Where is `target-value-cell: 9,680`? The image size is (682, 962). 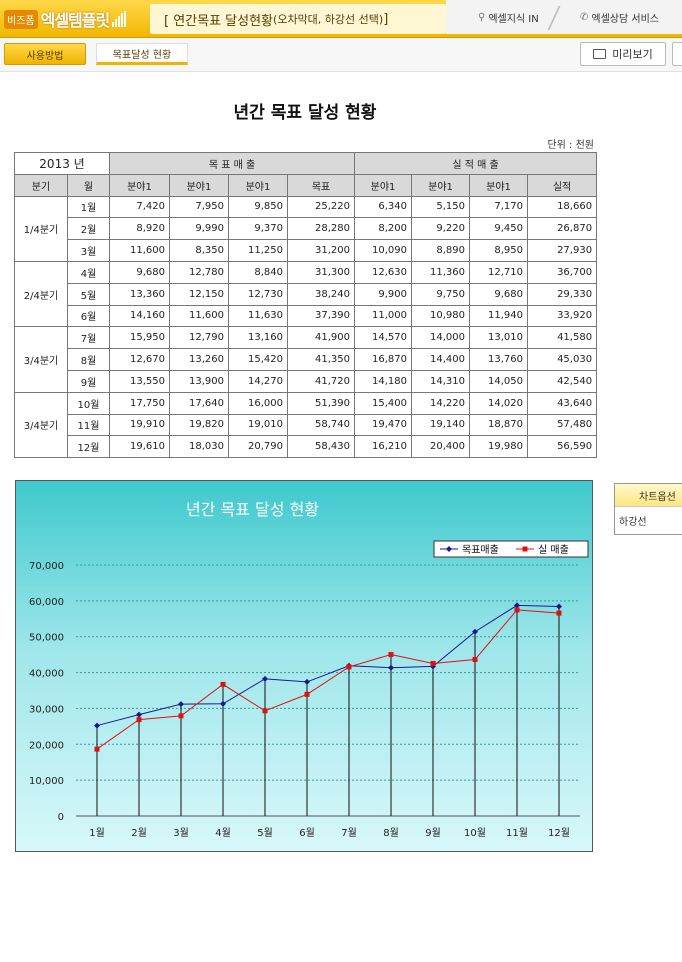 target-value-cell: 9,680 is located at coordinates (139, 272).